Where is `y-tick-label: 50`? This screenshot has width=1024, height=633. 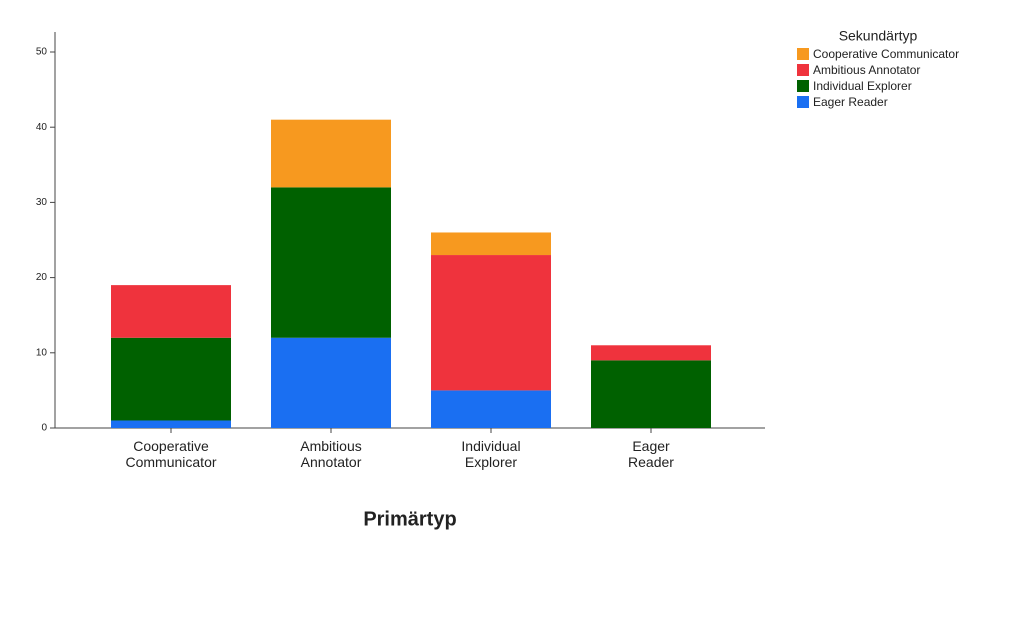 y-tick-label: 50 is located at coordinates (42, 52).